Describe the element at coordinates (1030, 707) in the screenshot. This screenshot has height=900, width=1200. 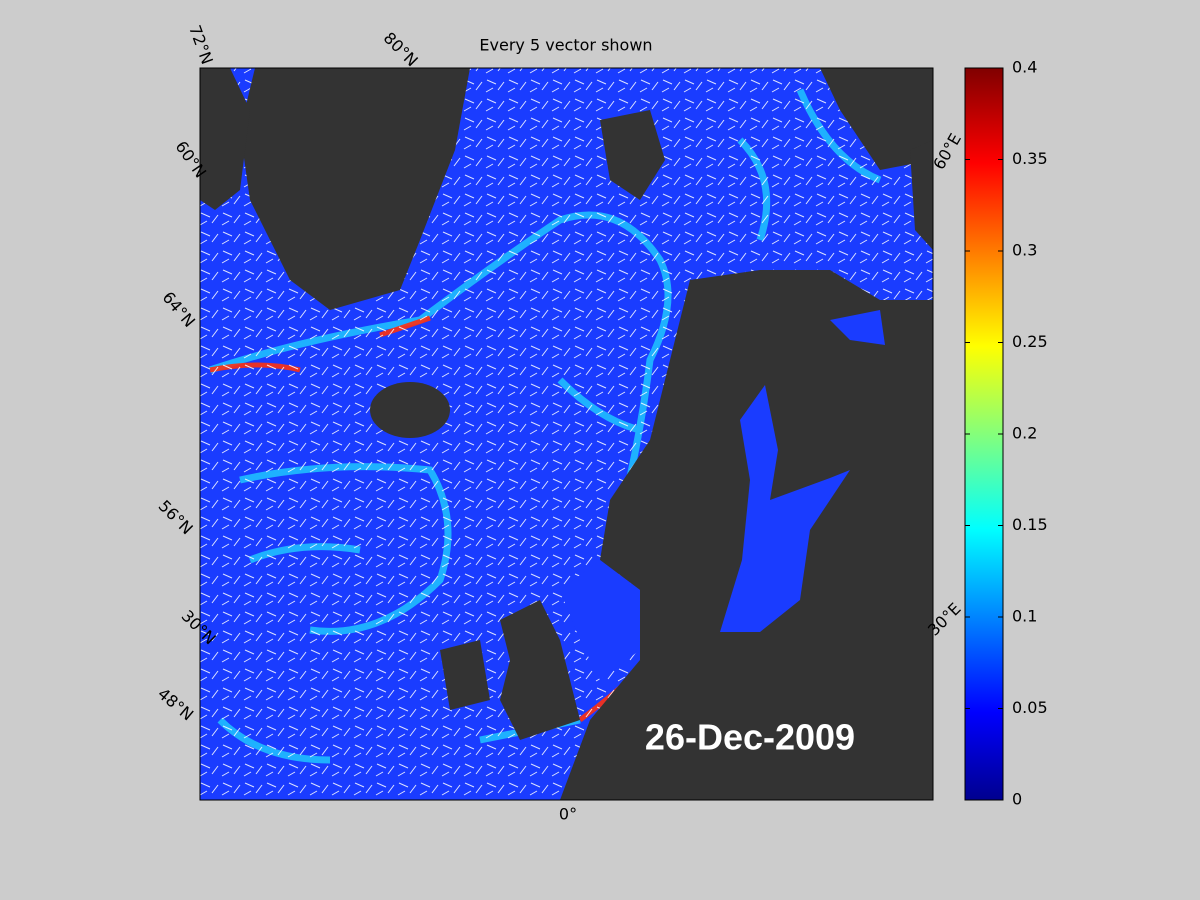
I see `colorbar-tick-label: 0.05` at that location.